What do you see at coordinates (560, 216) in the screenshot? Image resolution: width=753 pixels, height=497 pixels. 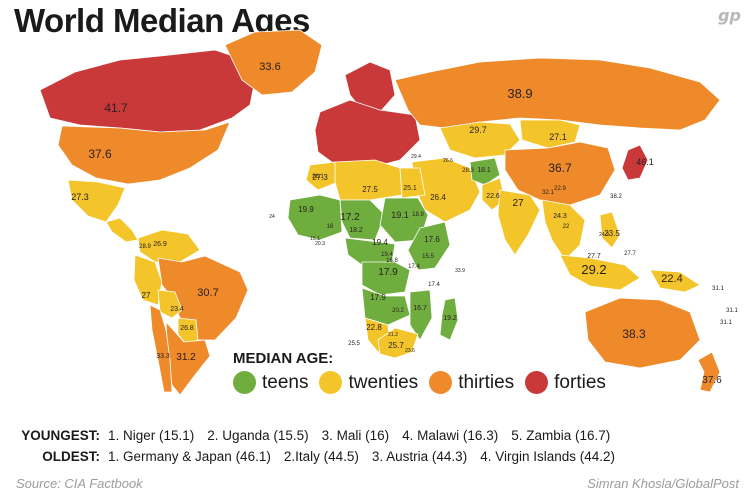 I see `region-label-southeast-asia: 24.3` at bounding box center [560, 216].